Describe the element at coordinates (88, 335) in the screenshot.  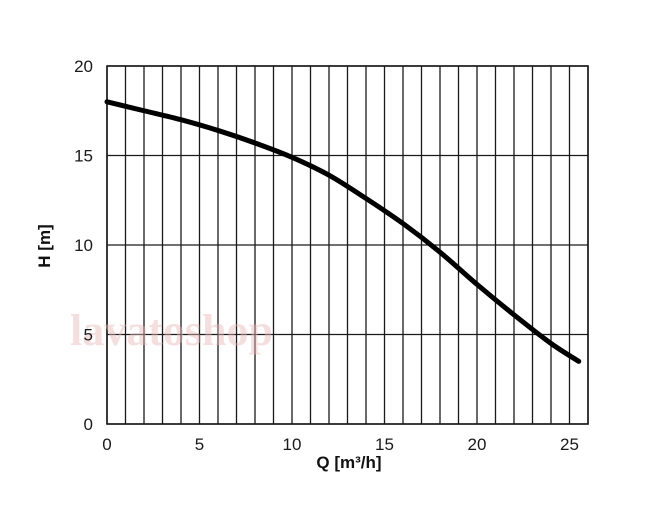
I see `y-tick-label: 5` at that location.